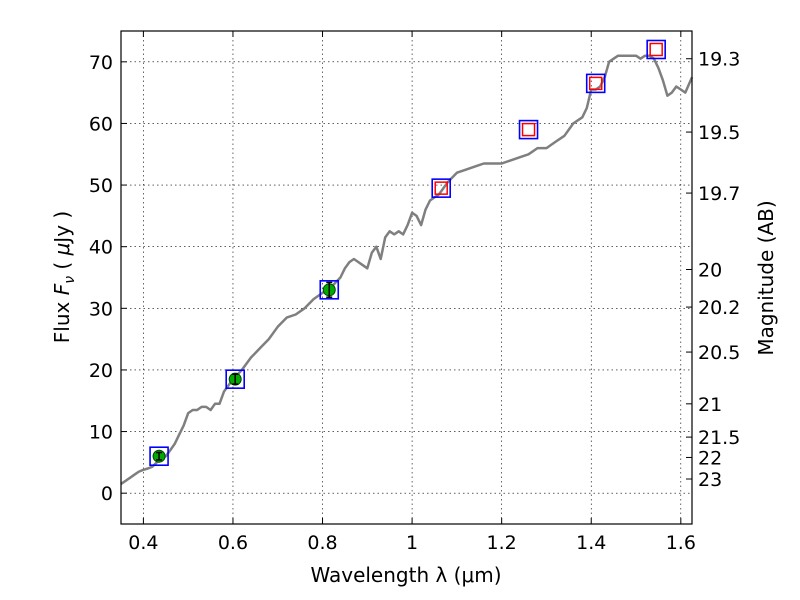 The width and height of the screenshot is (800, 600). Describe the element at coordinates (502, 543) in the screenshot. I see `x-tick-label: 1.2` at that location.